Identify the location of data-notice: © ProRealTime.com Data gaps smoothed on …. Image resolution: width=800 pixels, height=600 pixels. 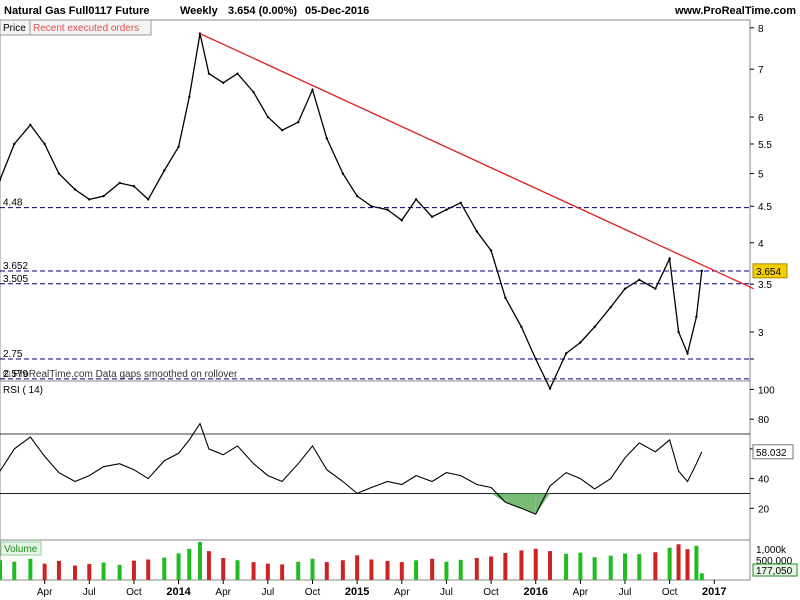
(120, 374).